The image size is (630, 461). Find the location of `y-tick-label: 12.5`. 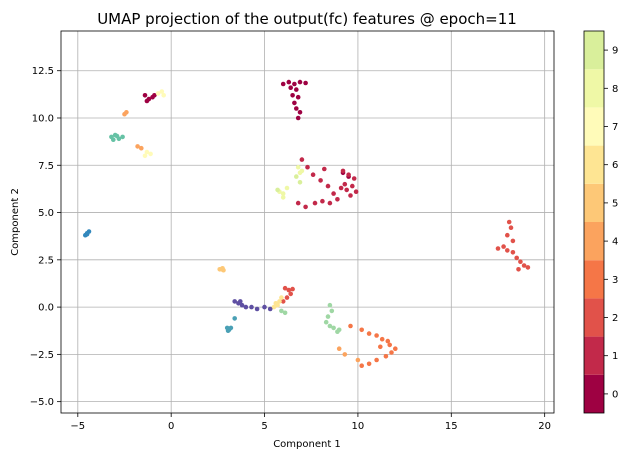

y-tick-label: 12.5 is located at coordinates (43, 71).